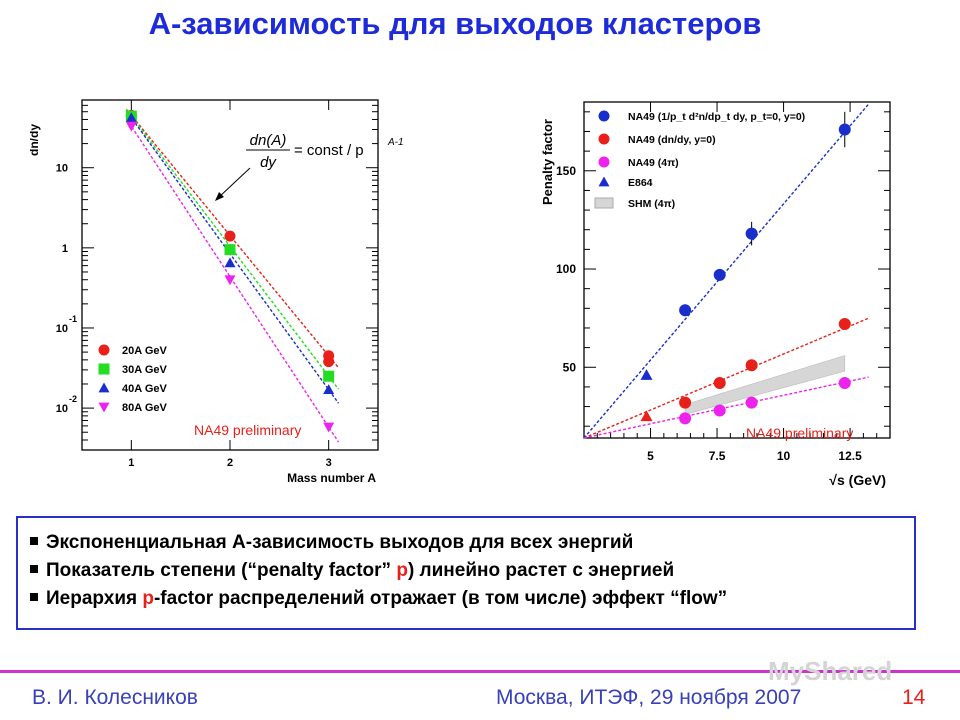 This screenshot has width=960, height=720. I want to click on x-tick-label: 2, so click(230, 463).